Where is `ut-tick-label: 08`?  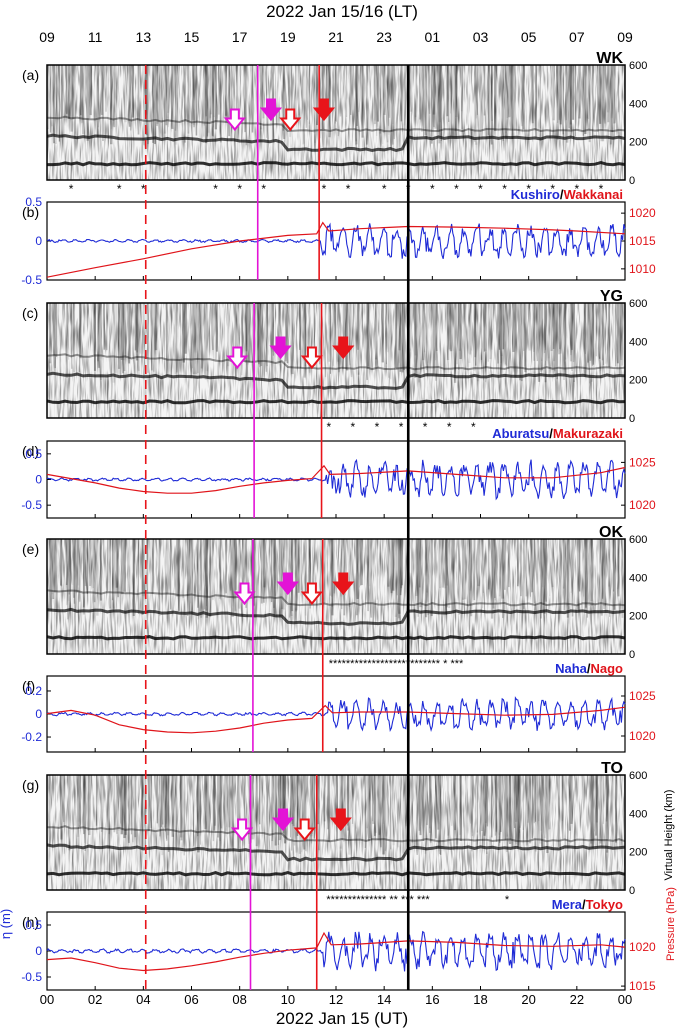
ut-tick-label: 08 is located at coordinates (239, 999).